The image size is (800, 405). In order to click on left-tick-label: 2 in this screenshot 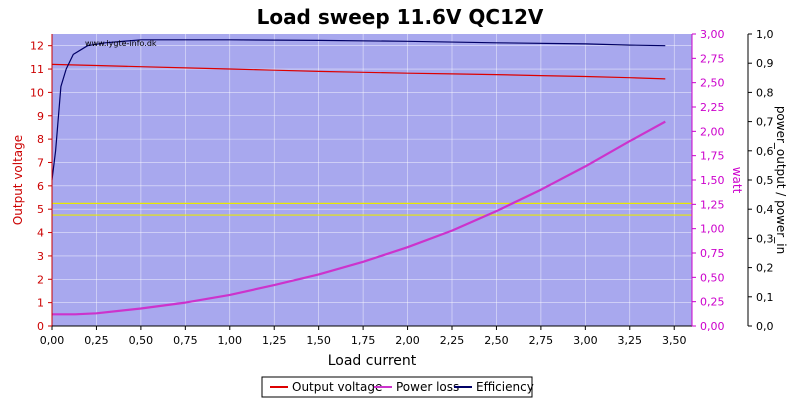, I will do `click(40, 279)`.